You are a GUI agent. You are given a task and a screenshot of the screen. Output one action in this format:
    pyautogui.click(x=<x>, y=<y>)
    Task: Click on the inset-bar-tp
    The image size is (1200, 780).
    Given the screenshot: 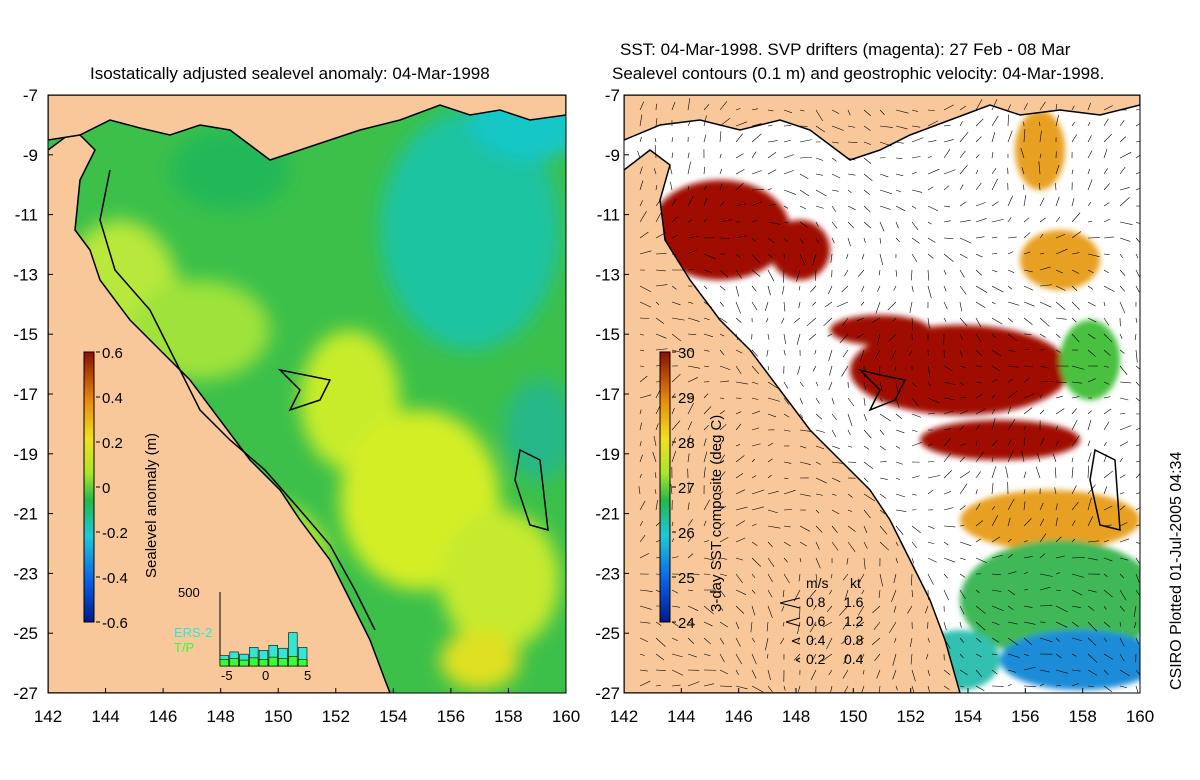 What is the action you would take?
    pyautogui.click(x=273, y=661)
    